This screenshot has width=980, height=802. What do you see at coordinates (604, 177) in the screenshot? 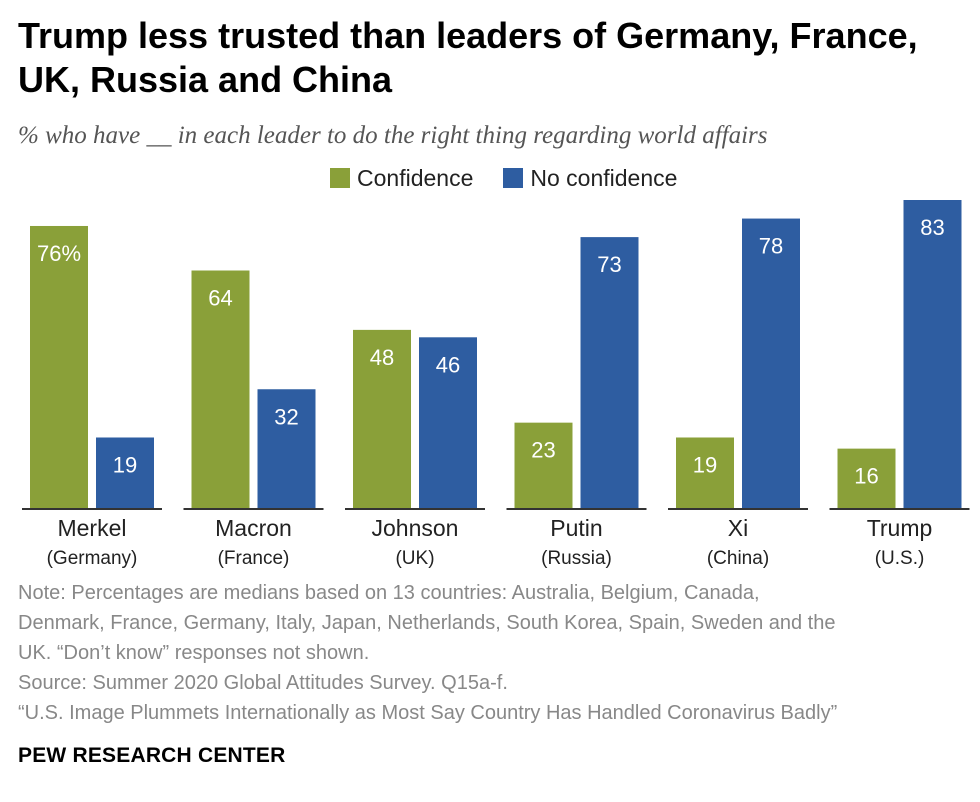
I see `legend-label-no-confidence: No confidence` at bounding box center [604, 177].